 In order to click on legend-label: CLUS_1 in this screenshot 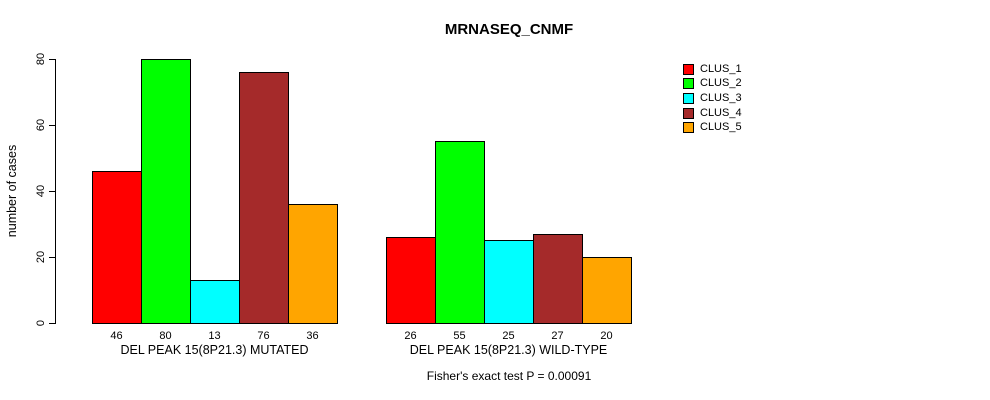, I will do `click(721, 68)`.